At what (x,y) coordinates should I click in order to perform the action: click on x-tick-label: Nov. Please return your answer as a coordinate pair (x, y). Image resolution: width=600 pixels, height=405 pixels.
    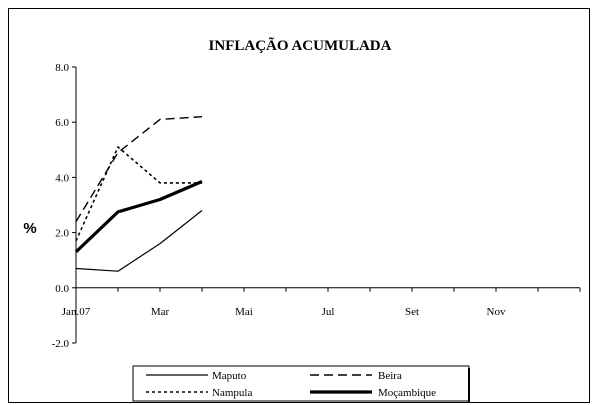
    Looking at the image, I should click on (496, 312).